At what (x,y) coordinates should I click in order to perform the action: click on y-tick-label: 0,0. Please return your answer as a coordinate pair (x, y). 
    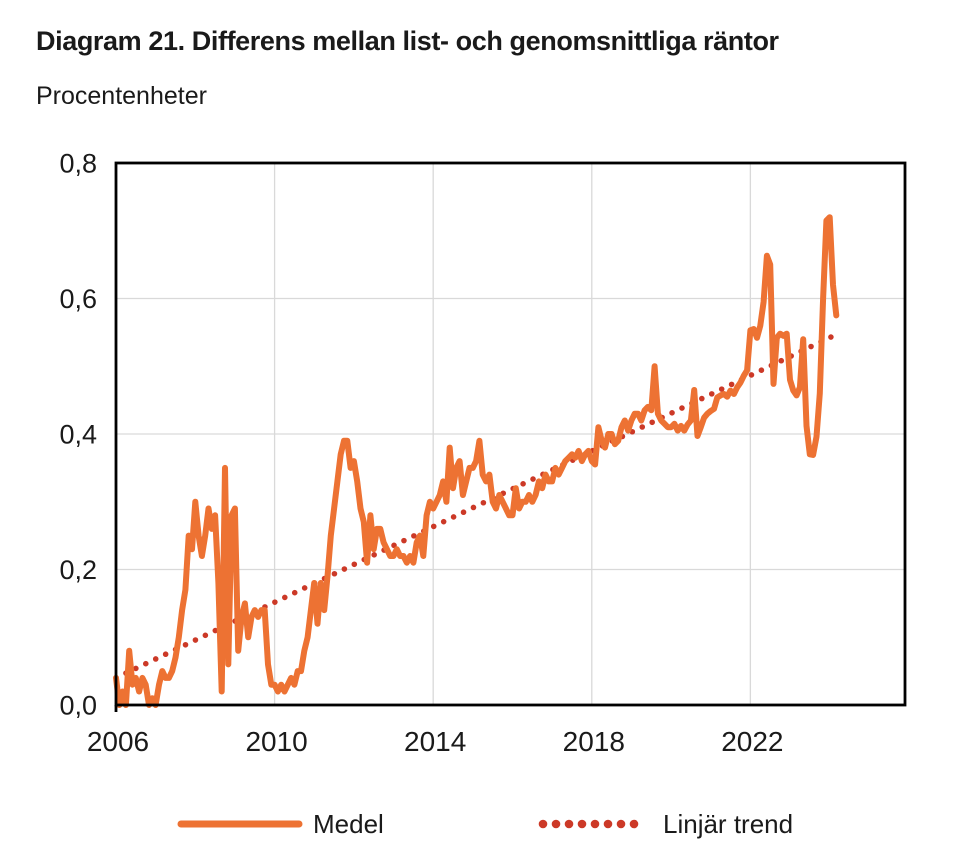
    Looking at the image, I should click on (78, 706).